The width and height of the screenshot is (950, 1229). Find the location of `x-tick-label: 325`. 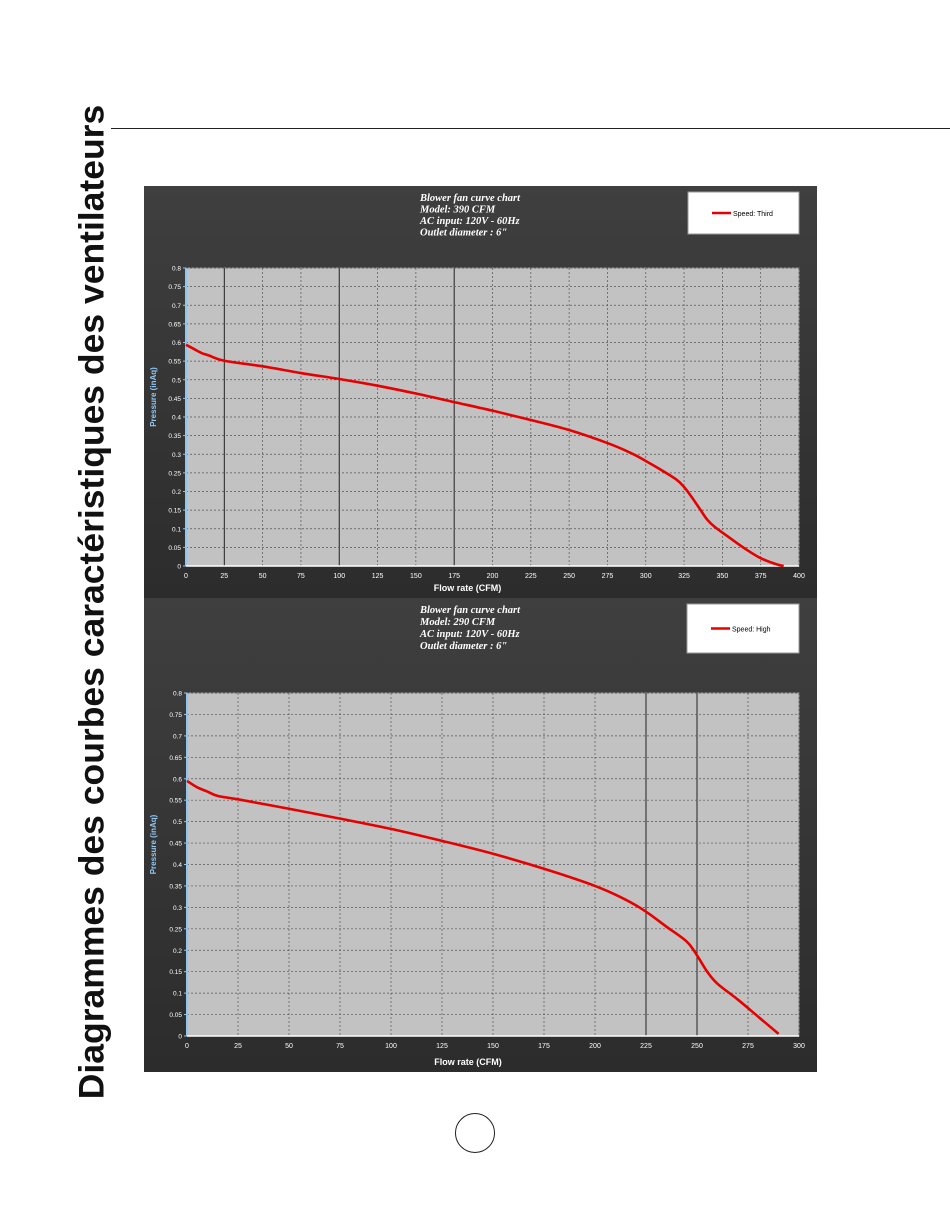

x-tick-label: 325 is located at coordinates (684, 576).